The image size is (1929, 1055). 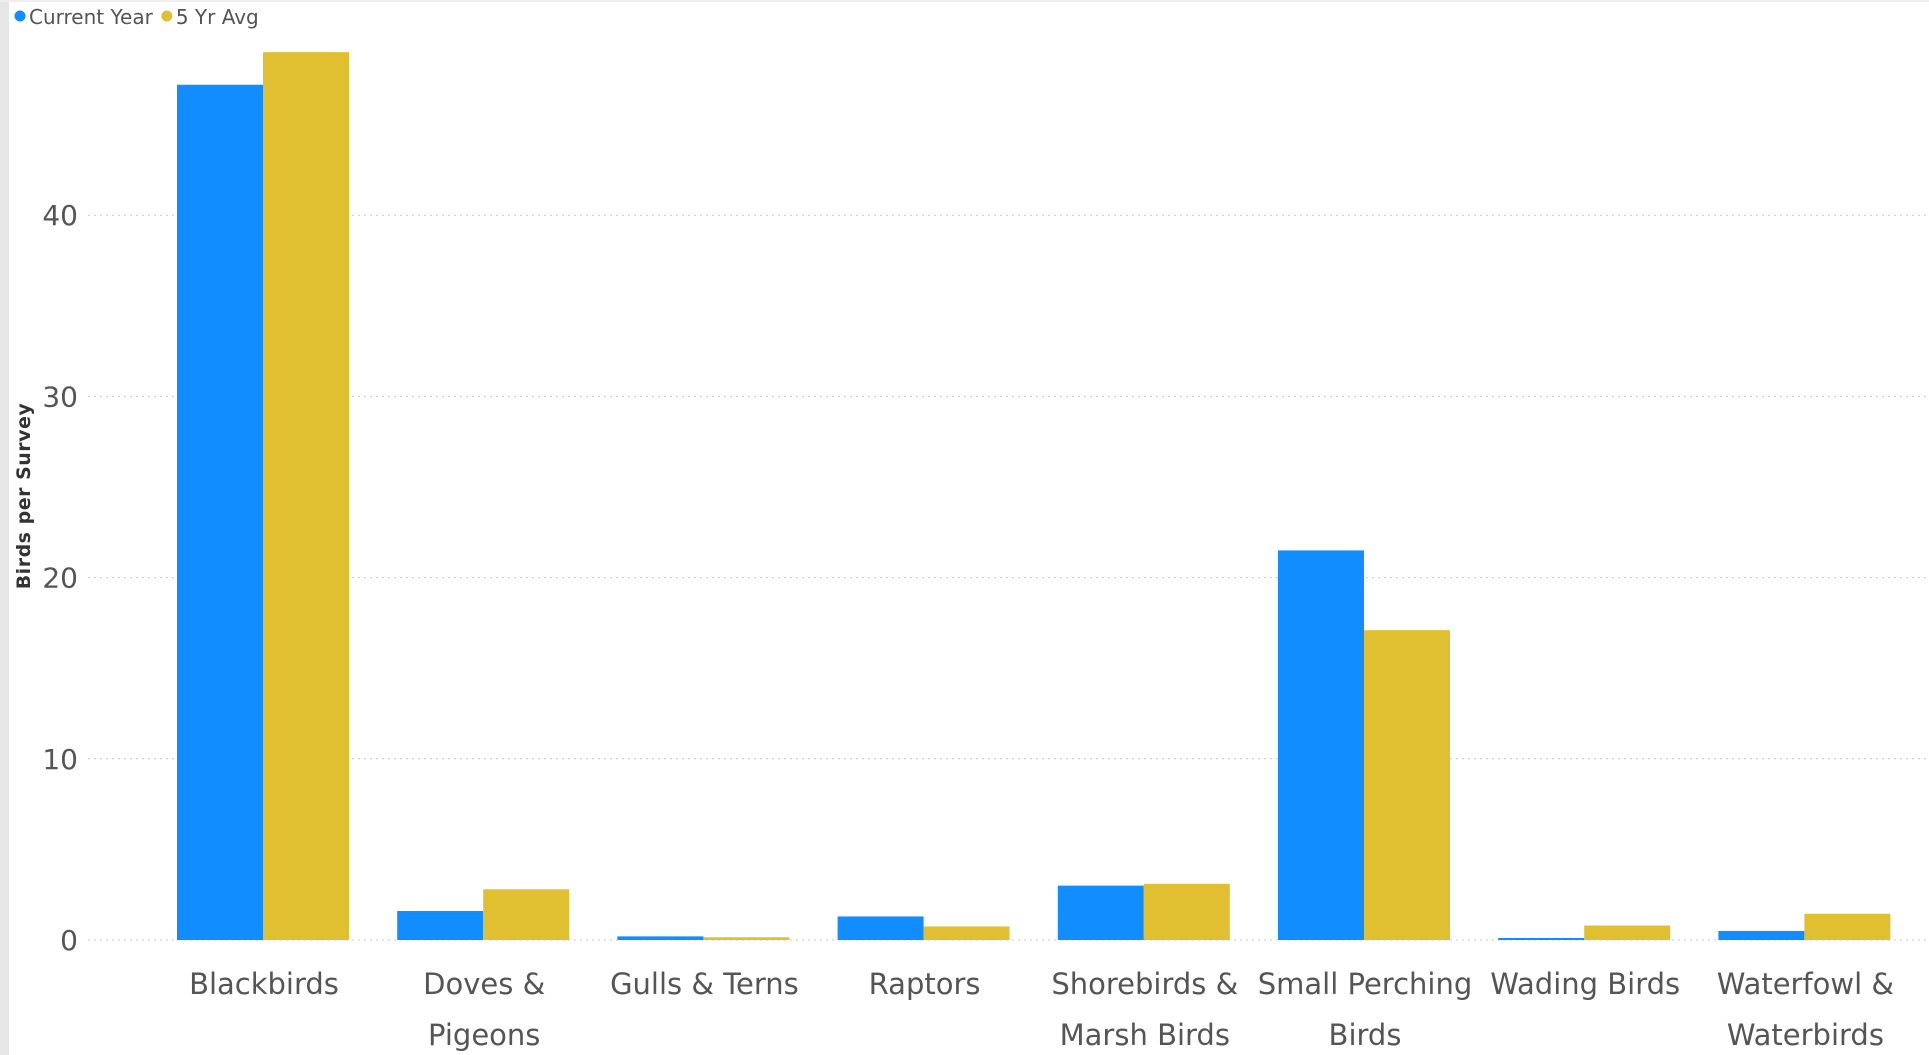 I want to click on y-tick-label-30: 30, so click(x=60, y=396).